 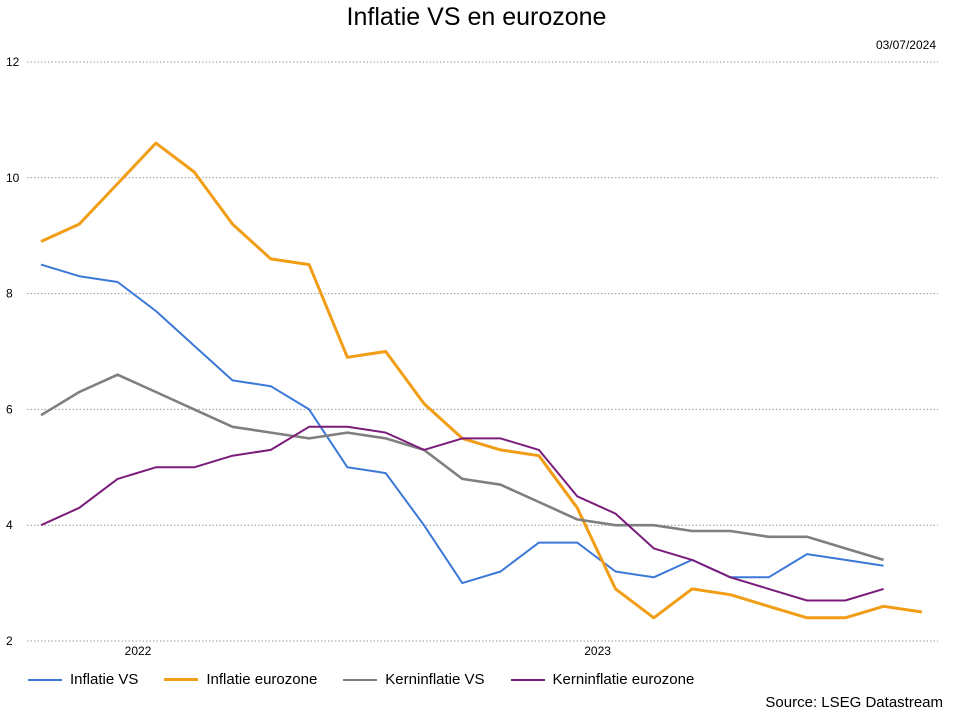 I want to click on legend-item: Kerninflatie eurozone, so click(x=602, y=679).